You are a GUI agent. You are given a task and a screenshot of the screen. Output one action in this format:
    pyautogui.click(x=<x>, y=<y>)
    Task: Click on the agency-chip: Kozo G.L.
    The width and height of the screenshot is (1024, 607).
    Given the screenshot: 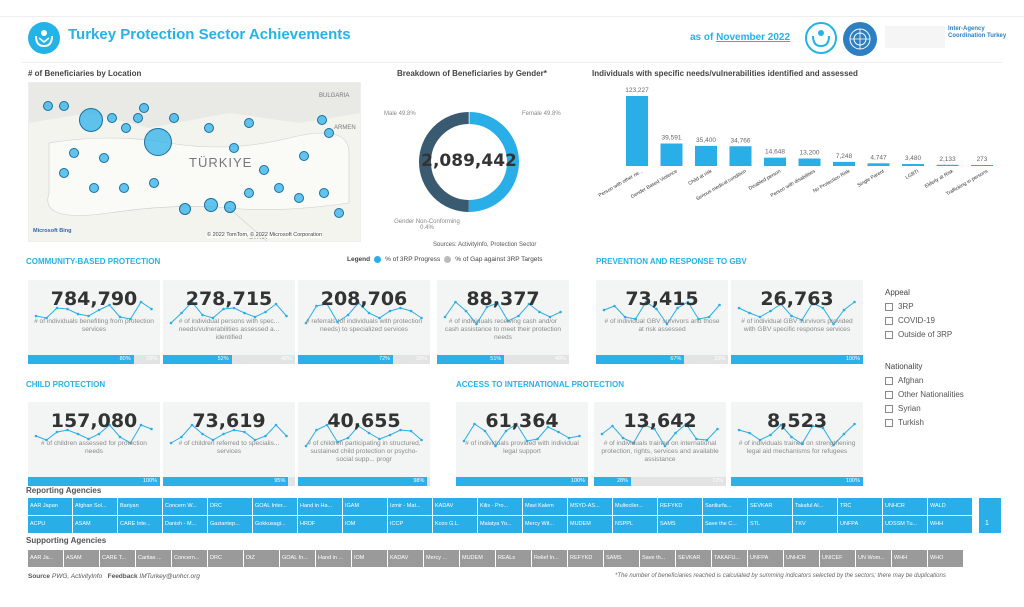 What is the action you would take?
    pyautogui.click(x=455, y=524)
    